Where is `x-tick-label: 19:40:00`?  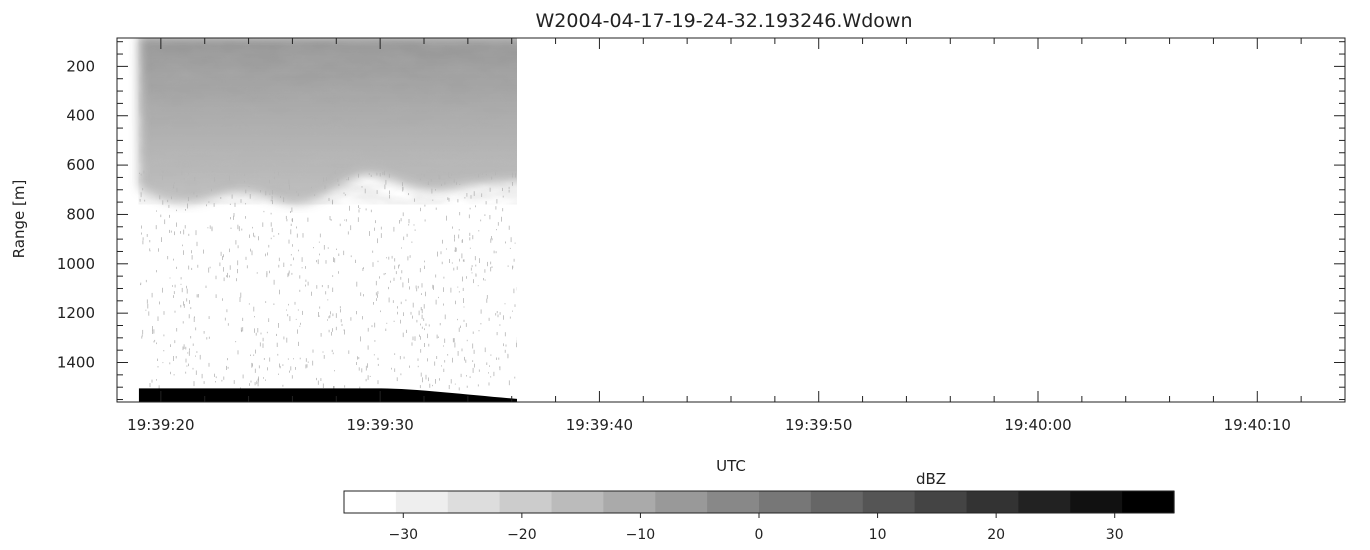 x-tick-label: 19:40:00 is located at coordinates (1037, 425).